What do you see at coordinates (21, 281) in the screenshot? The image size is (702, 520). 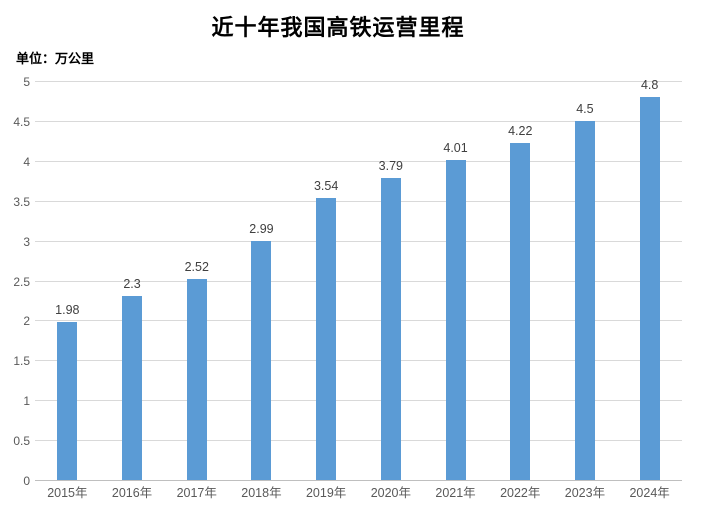 I see `y-tick-label: 2.5` at bounding box center [21, 281].